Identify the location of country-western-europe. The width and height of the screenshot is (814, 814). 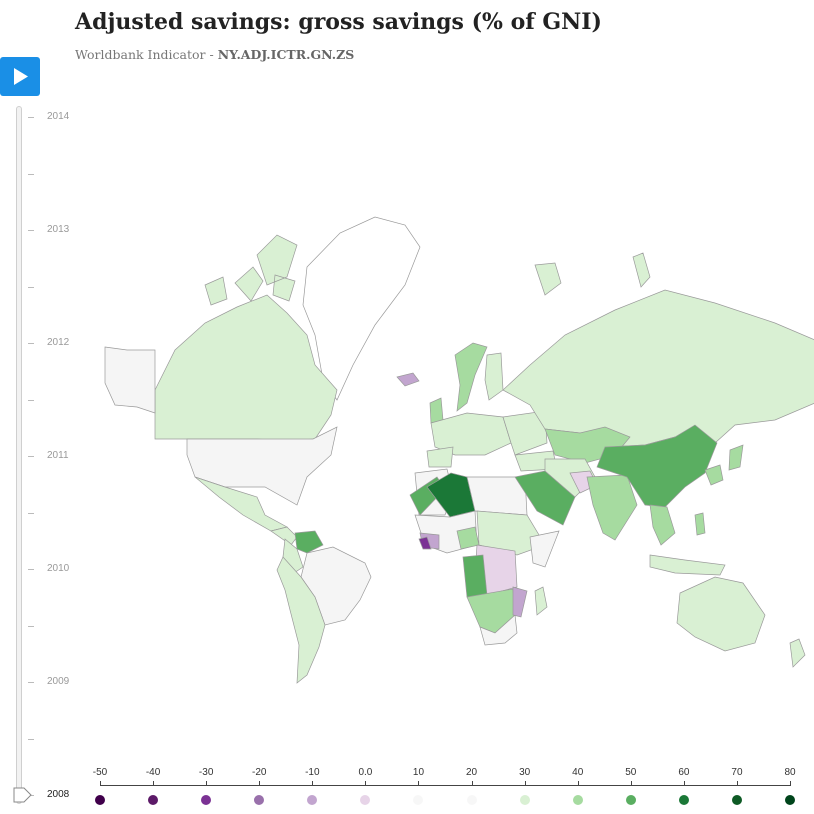
(471, 434).